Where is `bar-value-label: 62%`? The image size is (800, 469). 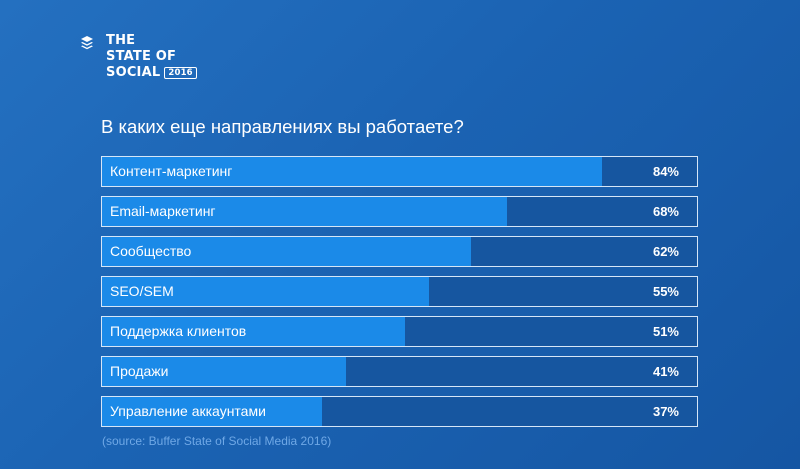
bar-value-label: 62% is located at coordinates (665, 251).